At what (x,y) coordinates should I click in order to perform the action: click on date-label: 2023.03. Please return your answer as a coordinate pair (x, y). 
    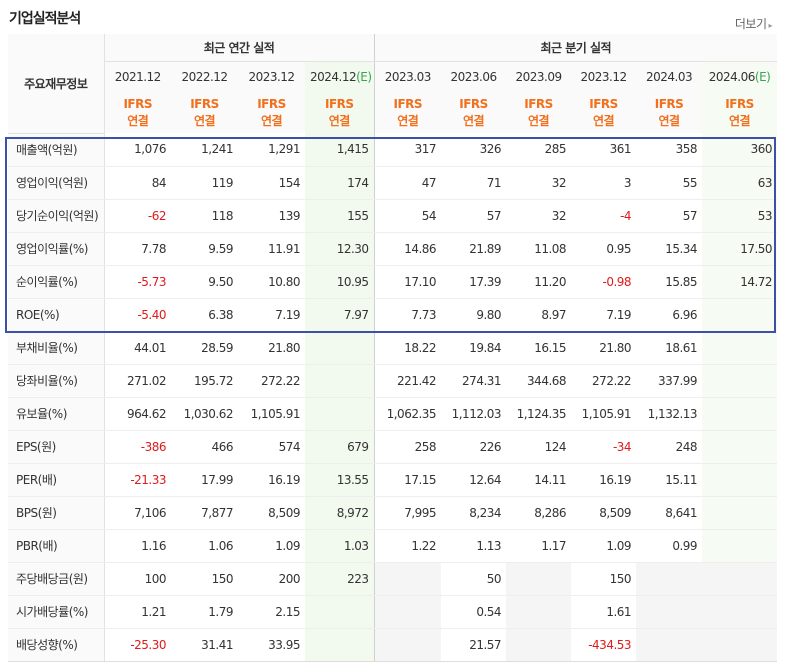
    Looking at the image, I should click on (408, 77).